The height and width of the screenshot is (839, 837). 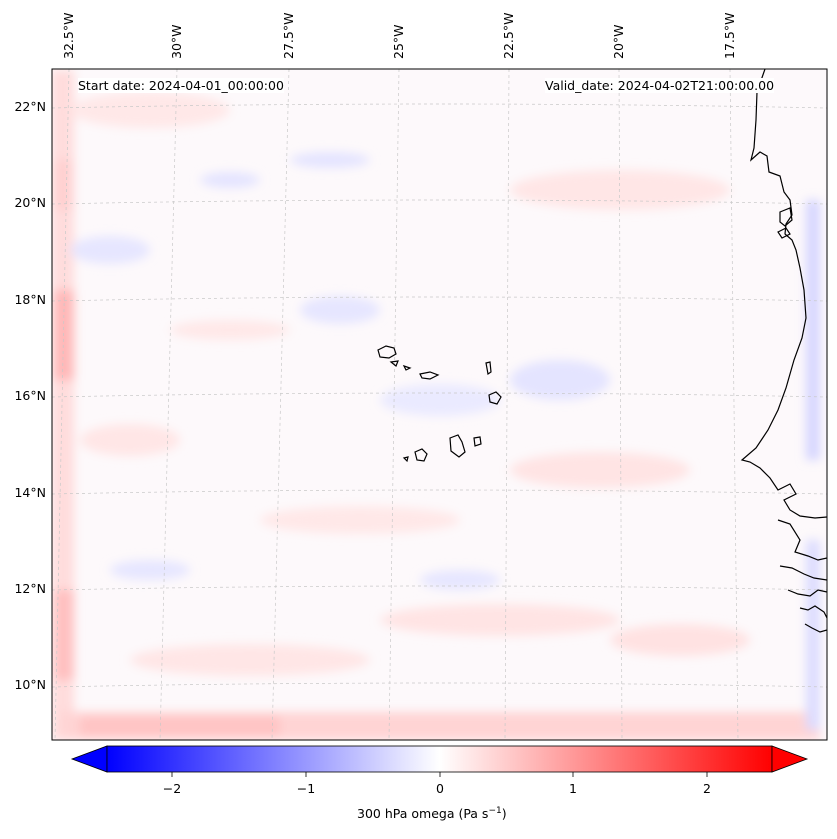 What do you see at coordinates (181, 85) in the screenshot?
I see `start-date-label: Start date: 2024-04-01_00:00:00` at bounding box center [181, 85].